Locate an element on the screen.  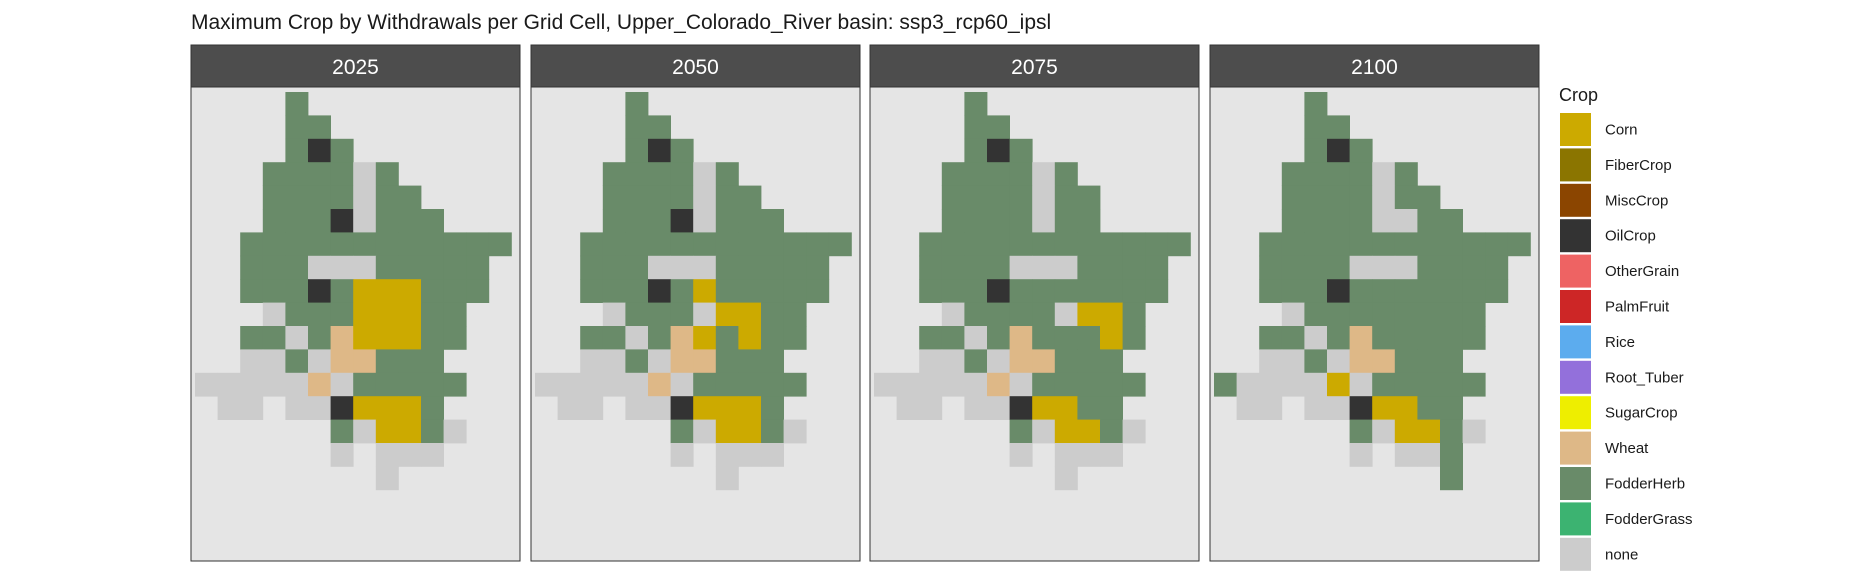
legend-item-othergrain: OtherGrain is located at coordinates (1619, 271).